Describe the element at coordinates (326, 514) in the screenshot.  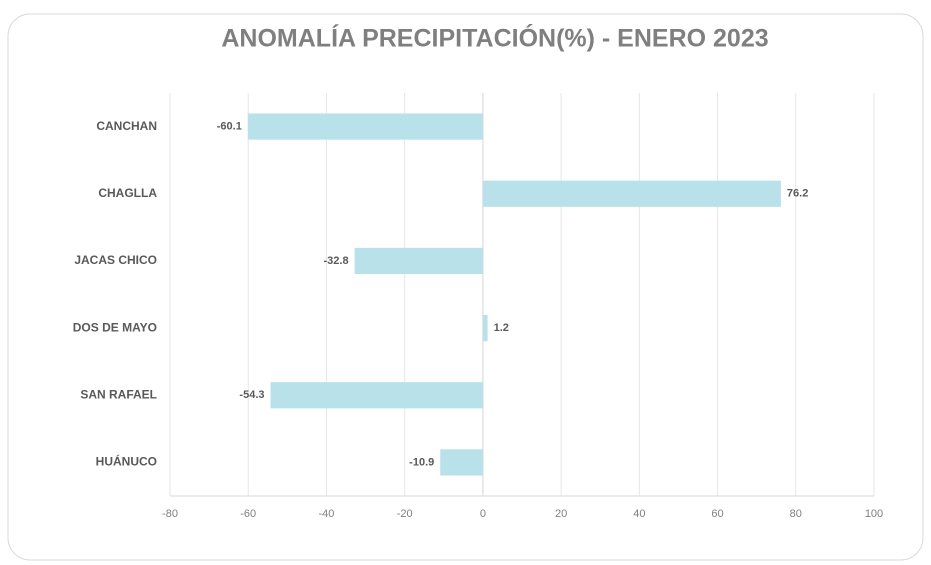
I see `x-tick-label: -40` at that location.